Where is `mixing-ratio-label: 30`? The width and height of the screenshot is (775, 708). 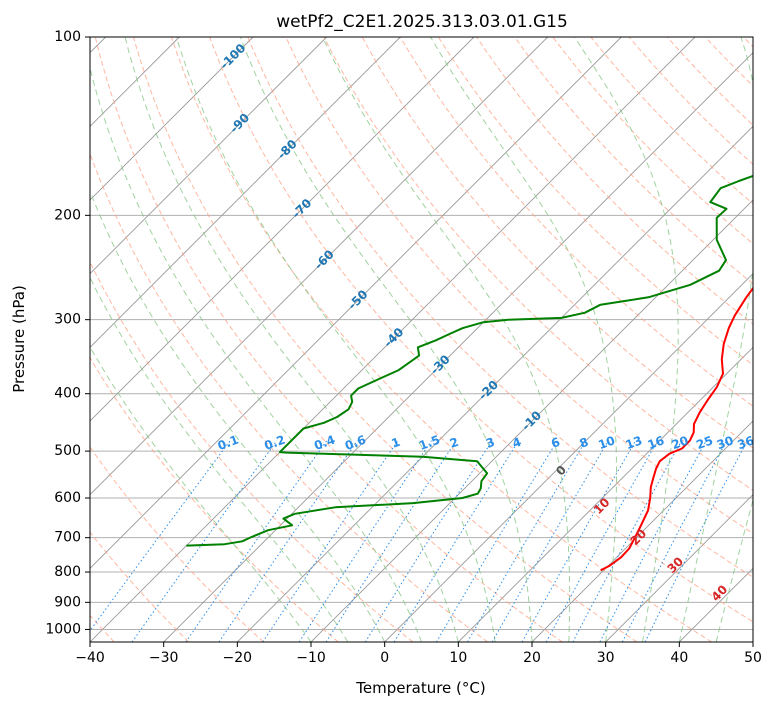
mixing-ratio-label: 30 is located at coordinates (725, 442).